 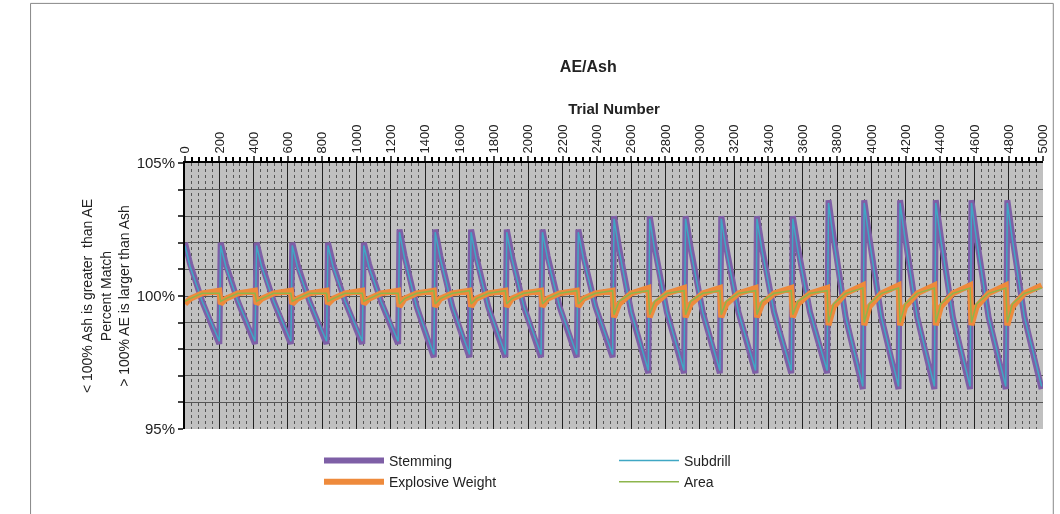 I want to click on x-tick-label: 5000, so click(x=1043, y=139).